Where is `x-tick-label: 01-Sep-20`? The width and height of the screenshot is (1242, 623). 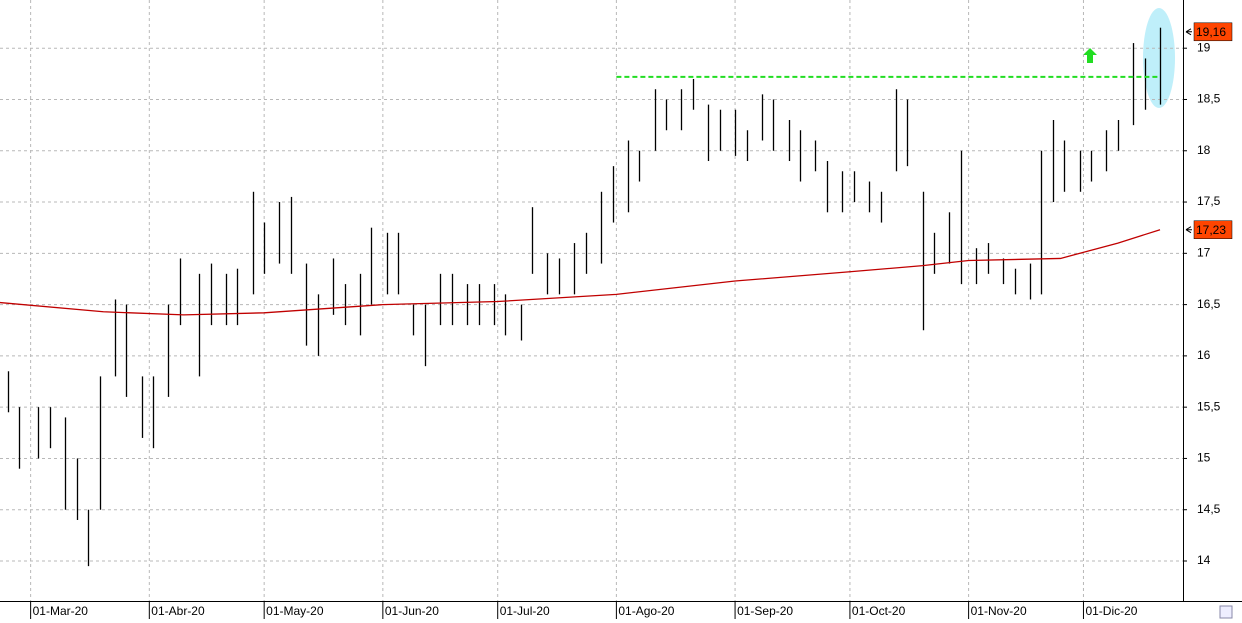 x-tick-label: 01-Sep-20 is located at coordinates (765, 611).